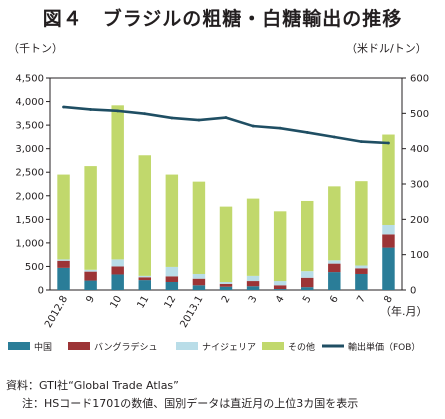  What do you see at coordinates (229, 347) in the screenshot?
I see `legend-label: ナイジェリア` at bounding box center [229, 347].